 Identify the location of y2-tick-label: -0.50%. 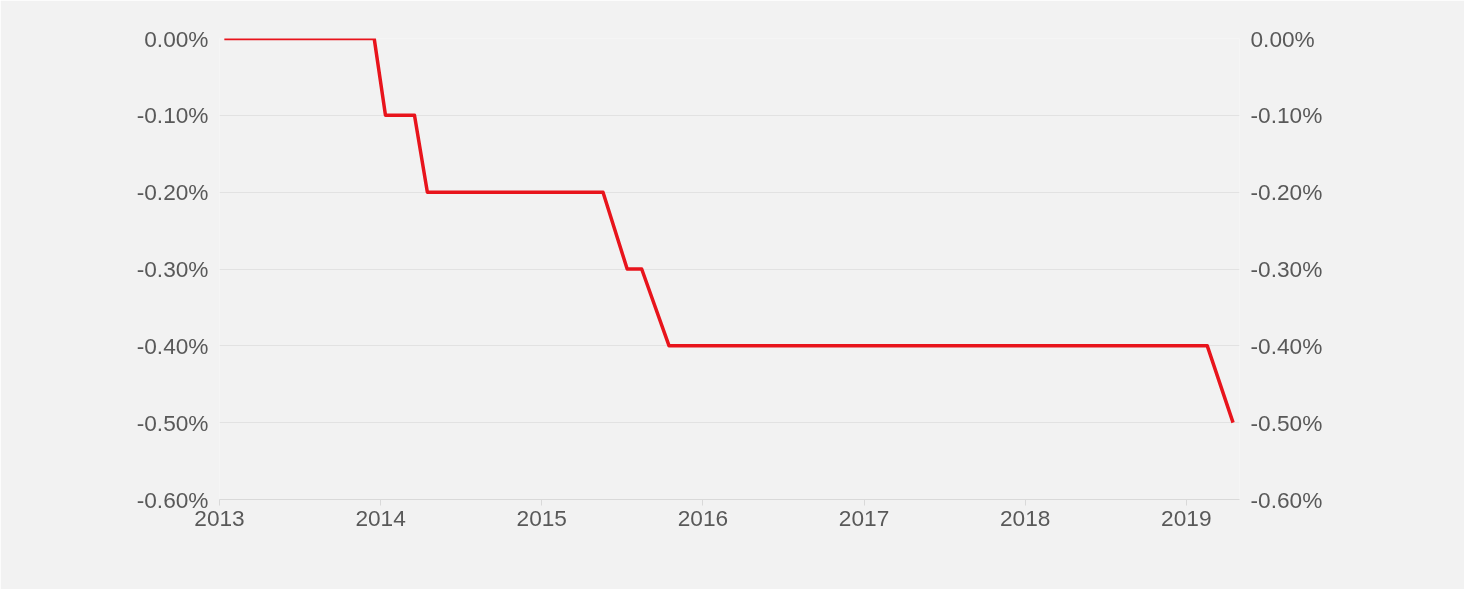
(1286, 422).